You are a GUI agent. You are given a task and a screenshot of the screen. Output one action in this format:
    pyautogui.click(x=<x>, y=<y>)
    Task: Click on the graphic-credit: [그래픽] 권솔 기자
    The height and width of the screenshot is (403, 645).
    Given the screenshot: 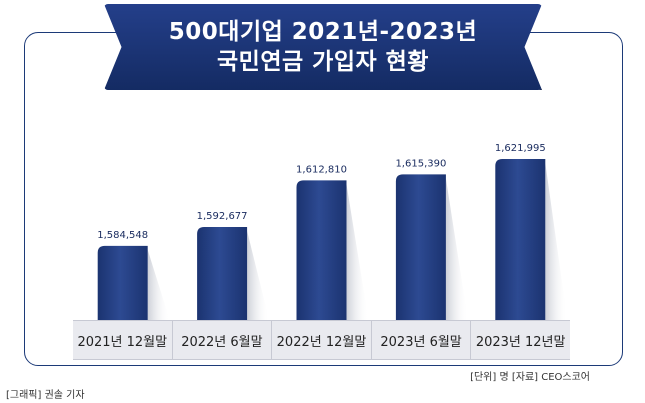 What is the action you would take?
    pyautogui.click(x=45, y=395)
    